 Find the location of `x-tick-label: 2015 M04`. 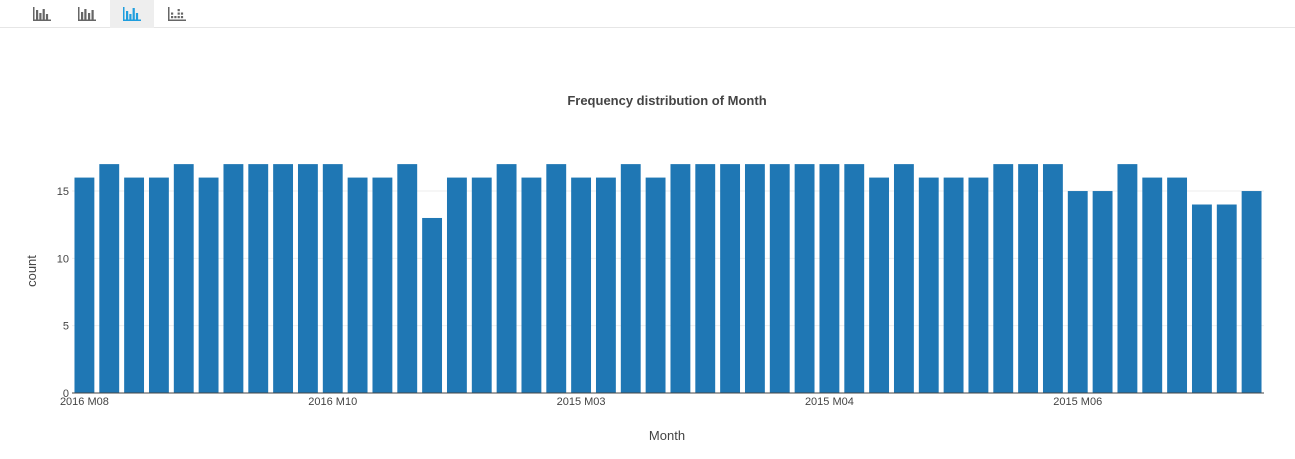

x-tick-label: 2015 M04 is located at coordinates (829, 402).